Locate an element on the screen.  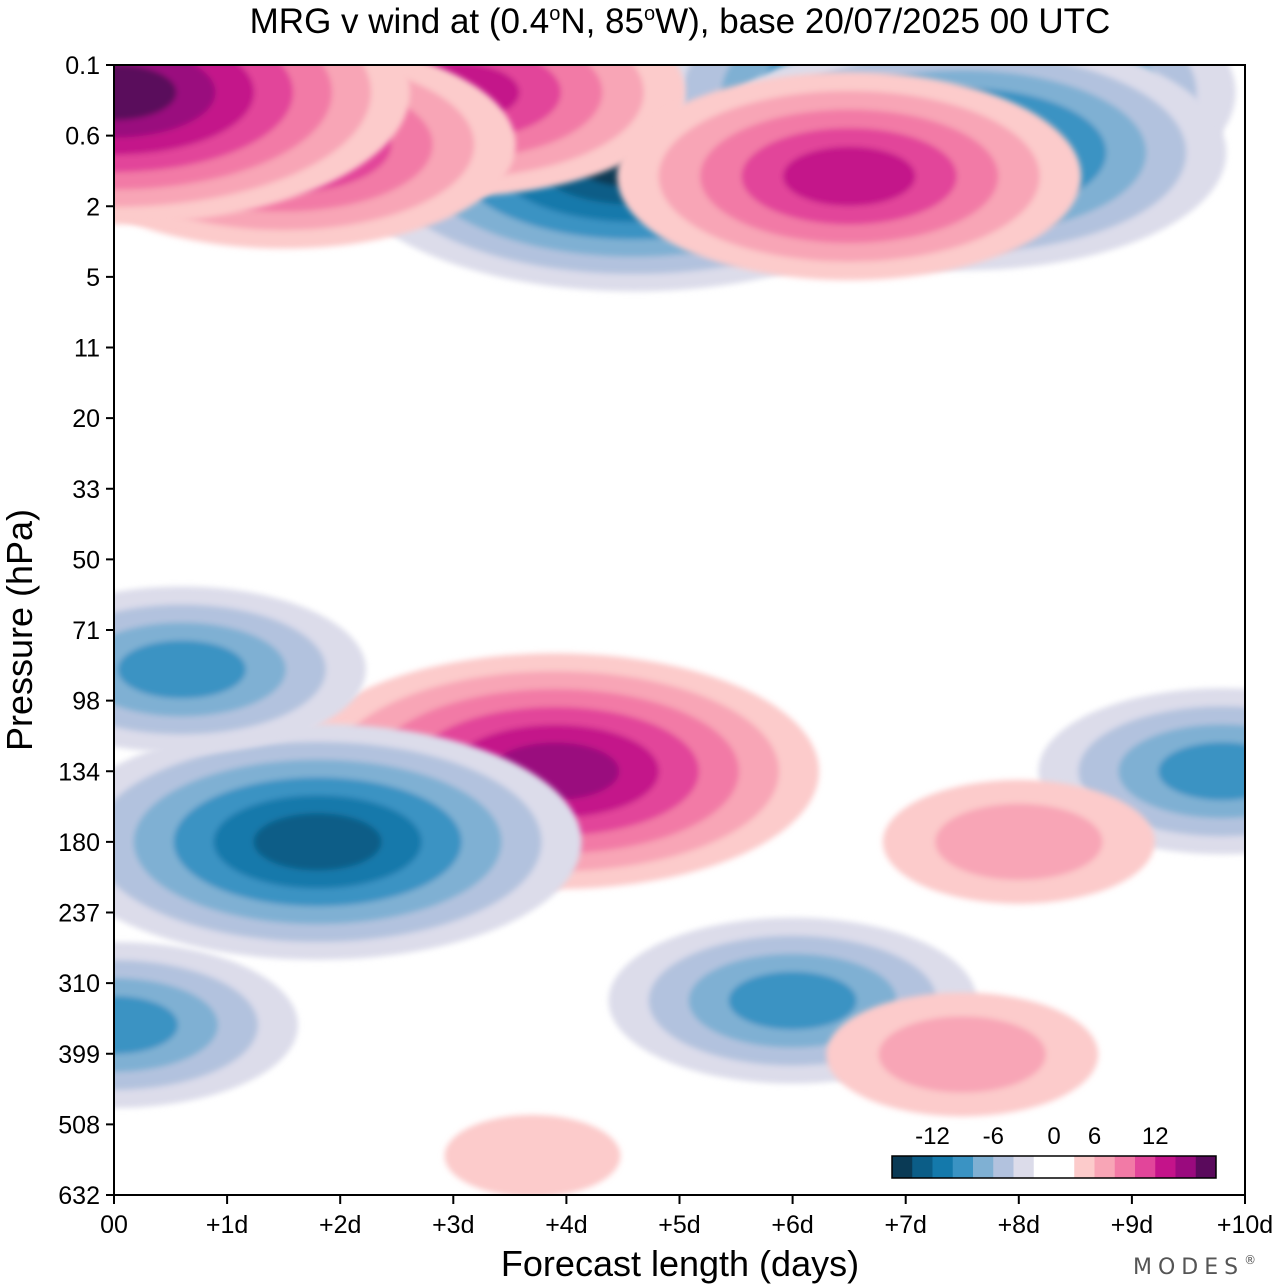
x-tick-label: +1d is located at coordinates (227, 1225).